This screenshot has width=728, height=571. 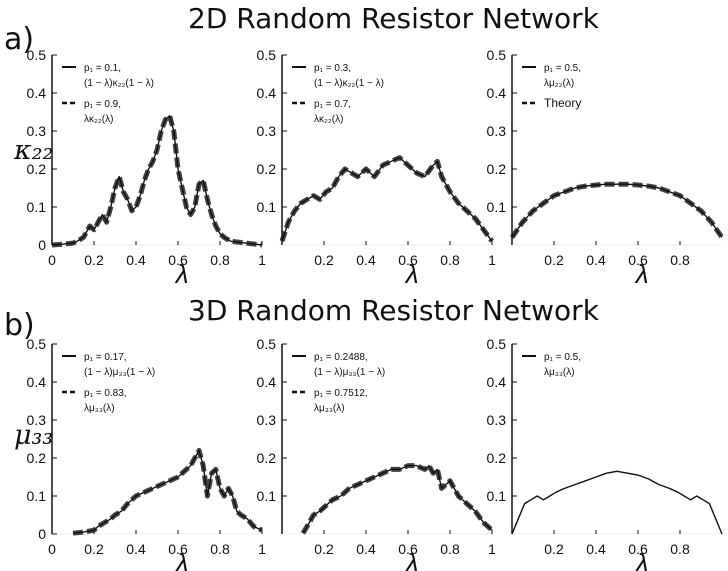 I want to click on legend-entry: λμ₂₂(λ), so click(x=559, y=83).